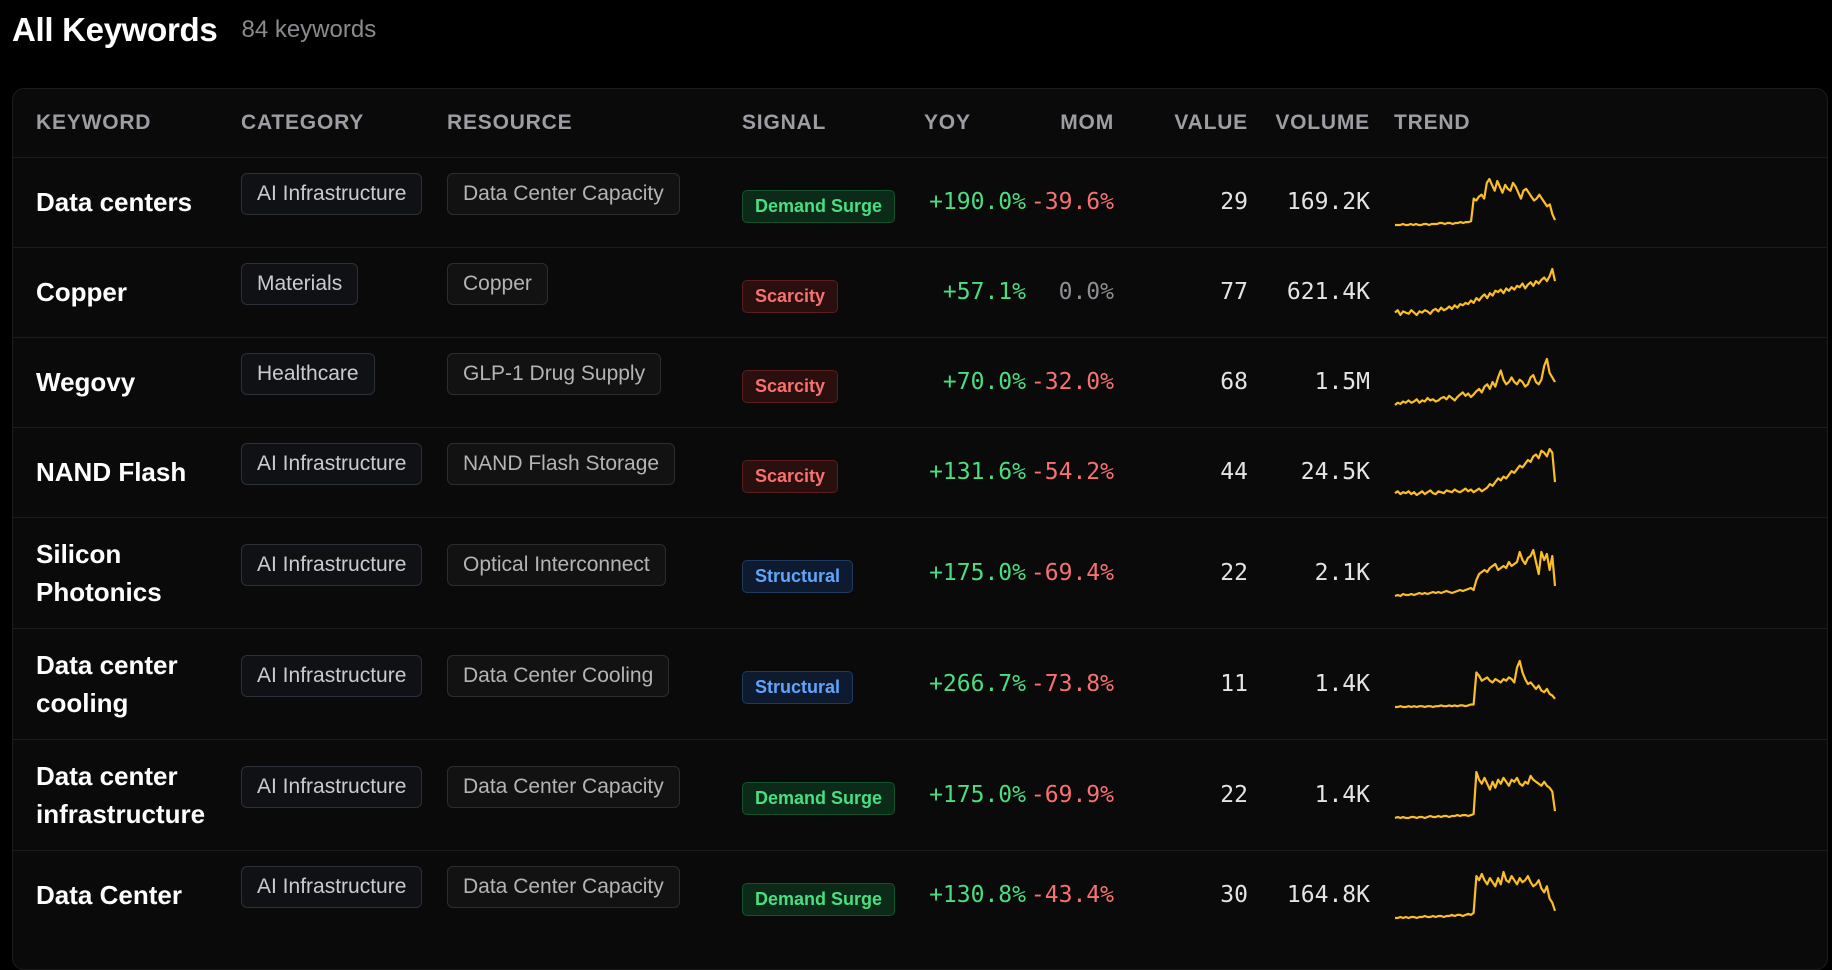 Image resolution: width=1832 pixels, height=970 pixels. Describe the element at coordinates (115, 29) in the screenshot. I see `page-title: All Keywords` at that location.